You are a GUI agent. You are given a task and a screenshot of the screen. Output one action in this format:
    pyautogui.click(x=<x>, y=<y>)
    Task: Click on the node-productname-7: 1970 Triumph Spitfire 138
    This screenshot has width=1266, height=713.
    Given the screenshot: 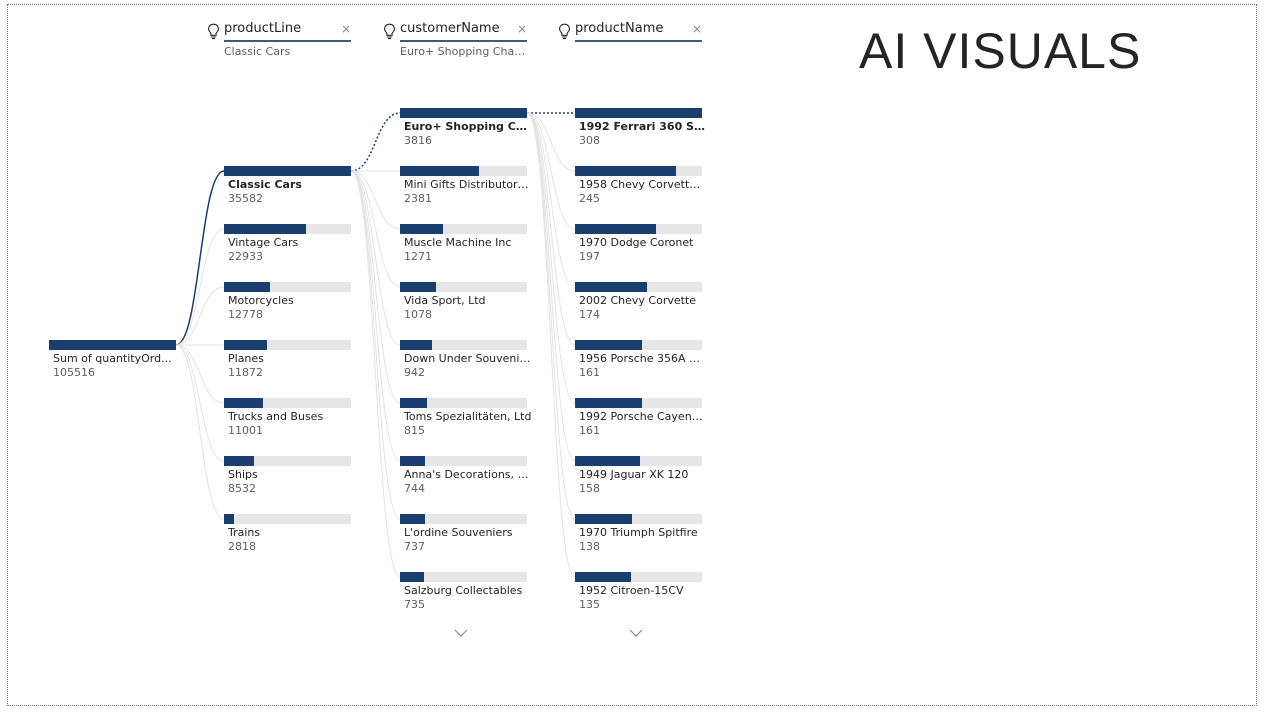 What is the action you would take?
    pyautogui.click(x=638, y=536)
    